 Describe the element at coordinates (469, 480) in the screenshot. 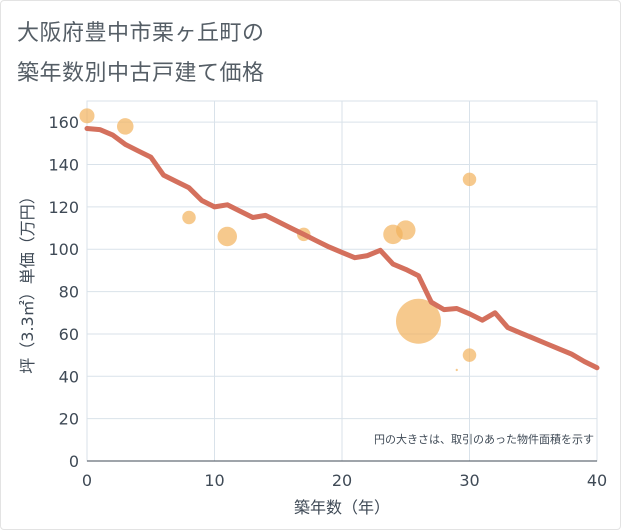

I see `x-tick-label: 30` at that location.